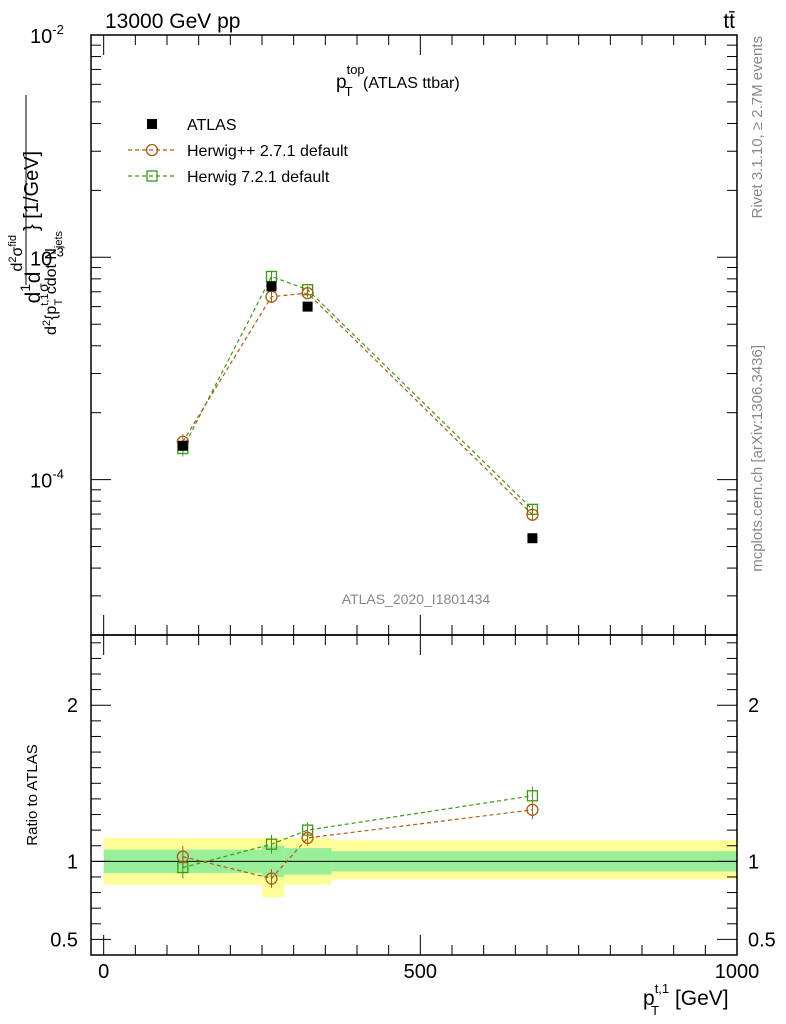 This screenshot has width=786, height=1024. Describe the element at coordinates (47, 480) in the screenshot. I see `main-y-tick-label: 10⁻⁴` at that location.